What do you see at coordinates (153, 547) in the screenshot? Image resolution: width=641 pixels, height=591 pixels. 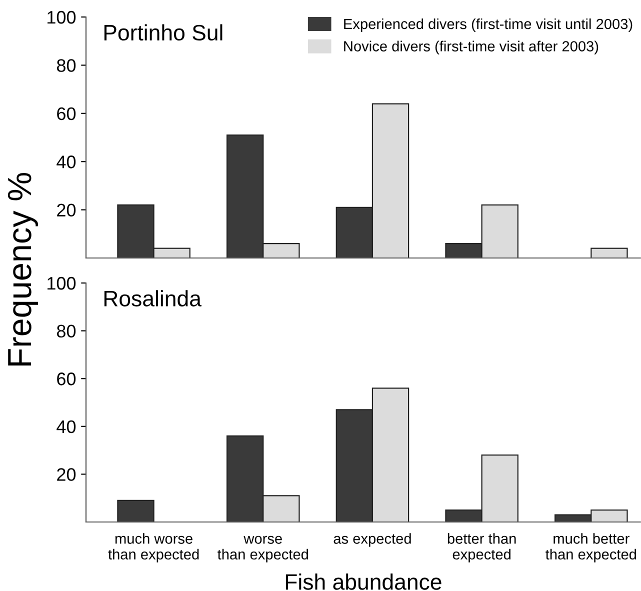 I see `x-tick-label: much worse than expected` at bounding box center [153, 547].